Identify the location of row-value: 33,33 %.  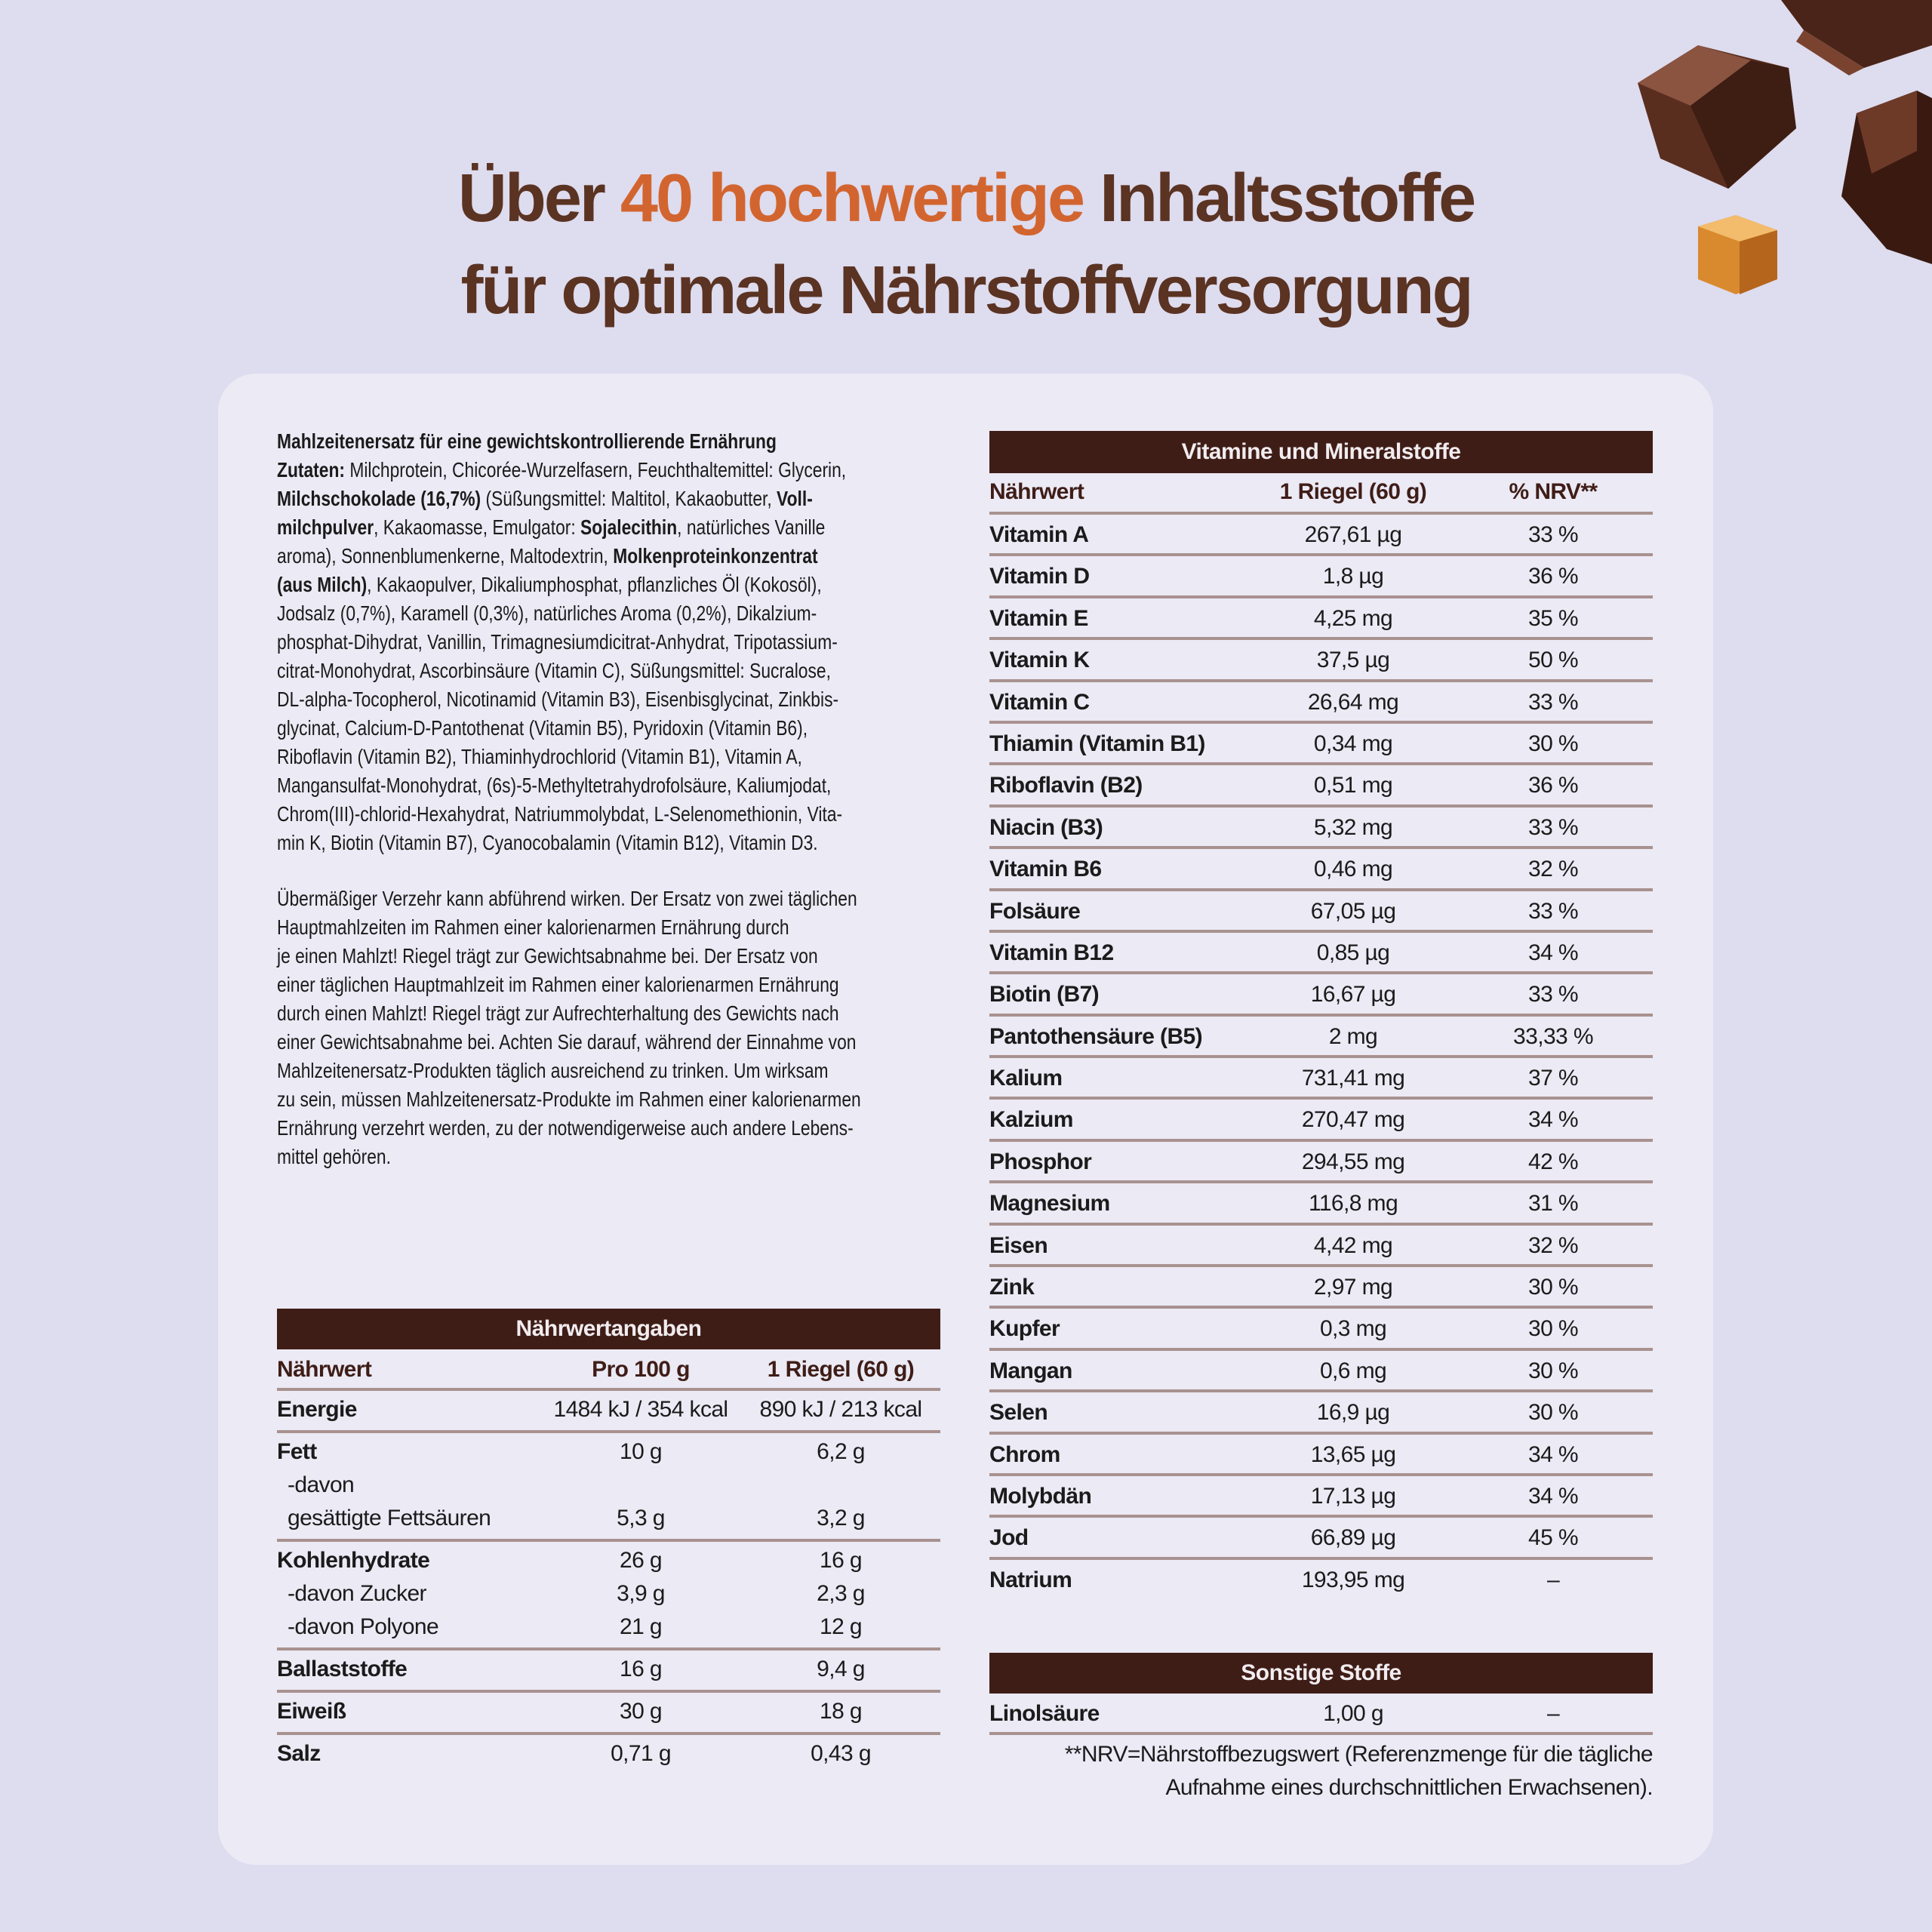
(1553, 1036).